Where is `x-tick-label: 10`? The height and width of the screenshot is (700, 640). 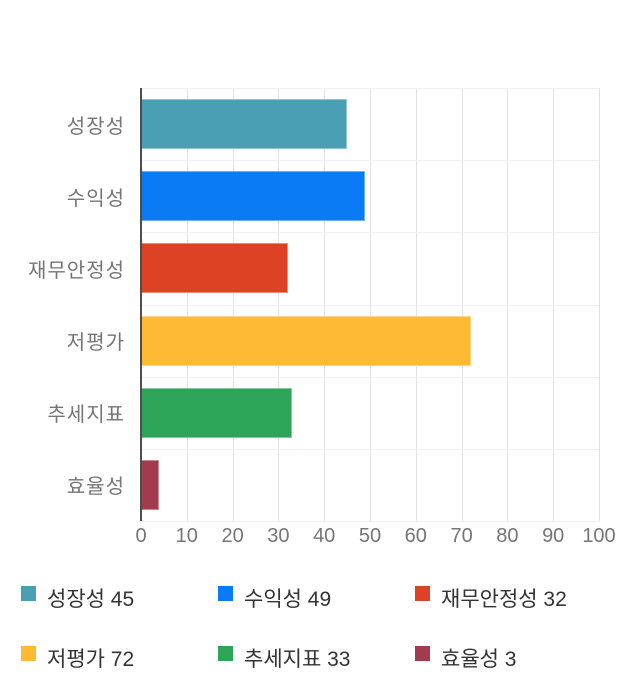
x-tick-label: 10 is located at coordinates (186, 536).